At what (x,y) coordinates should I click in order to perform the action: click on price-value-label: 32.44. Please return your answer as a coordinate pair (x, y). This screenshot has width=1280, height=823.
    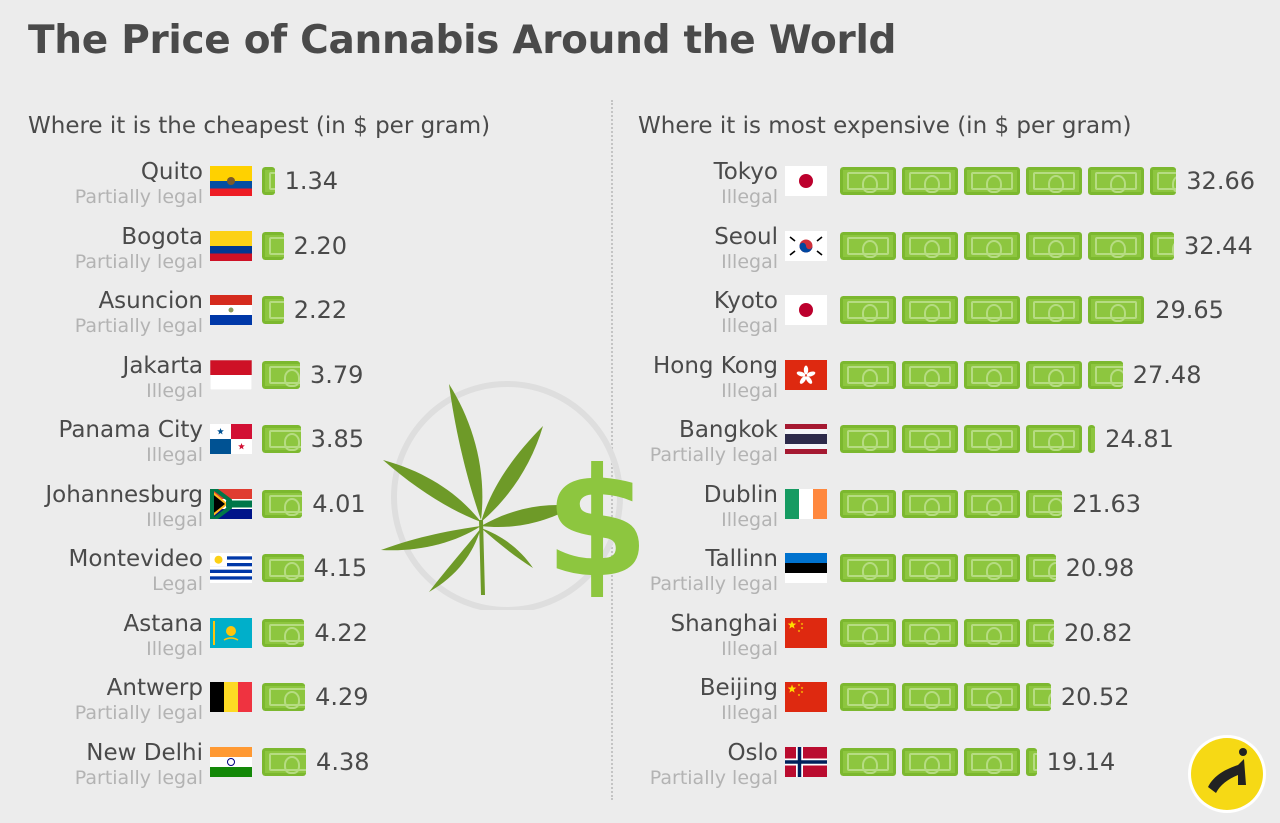
    Looking at the image, I should click on (1218, 245).